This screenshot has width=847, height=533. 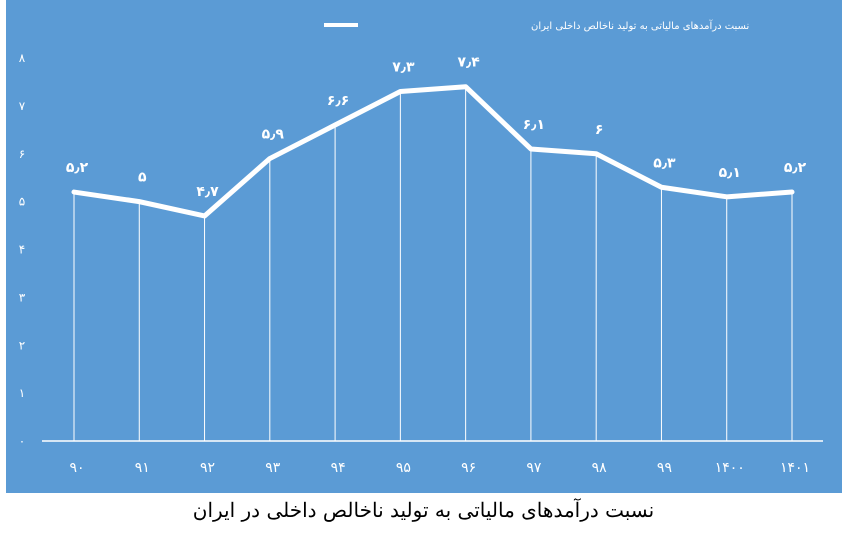 I want to click on data-label: ۵٫۳, so click(x=664, y=163).